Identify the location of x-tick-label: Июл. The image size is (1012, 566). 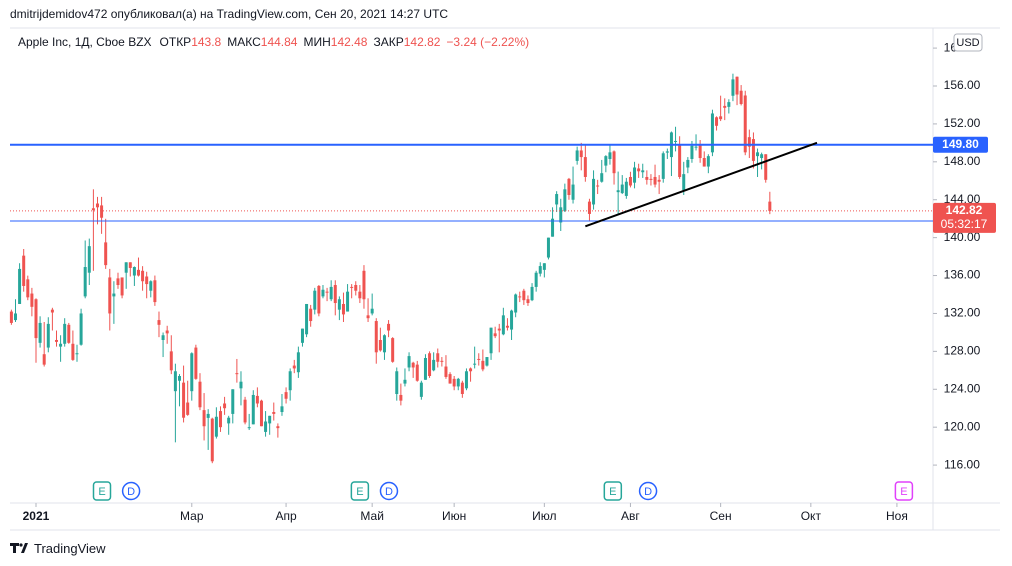
(544, 516).